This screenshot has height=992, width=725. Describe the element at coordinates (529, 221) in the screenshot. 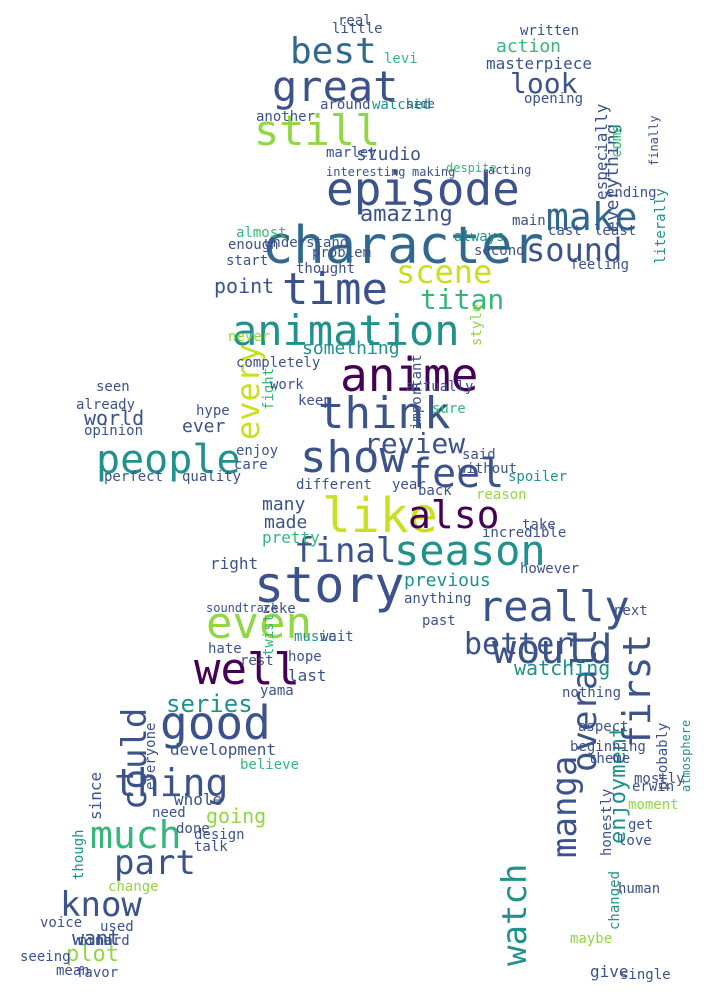

I see `cloud-word: main` at that location.